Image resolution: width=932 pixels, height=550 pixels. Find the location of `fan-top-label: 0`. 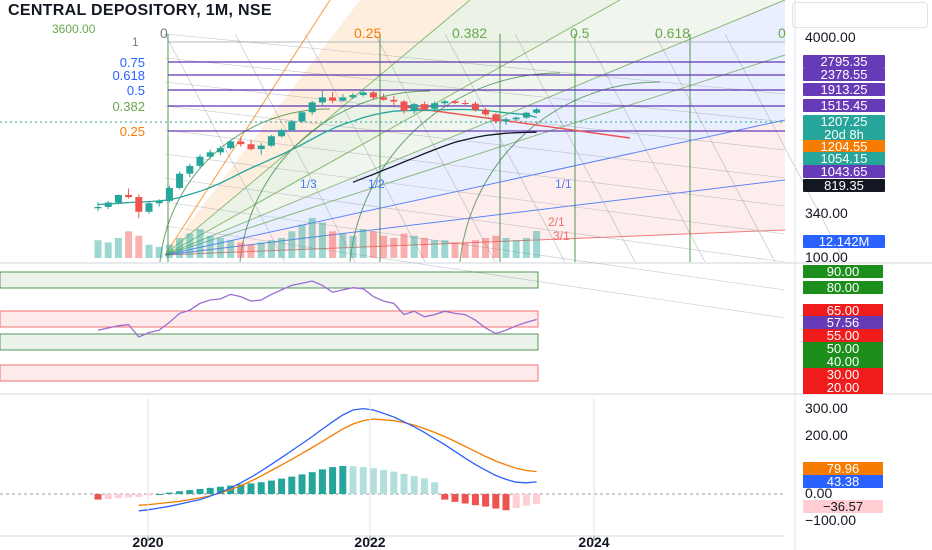

fan-top-label: 0 is located at coordinates (782, 33).